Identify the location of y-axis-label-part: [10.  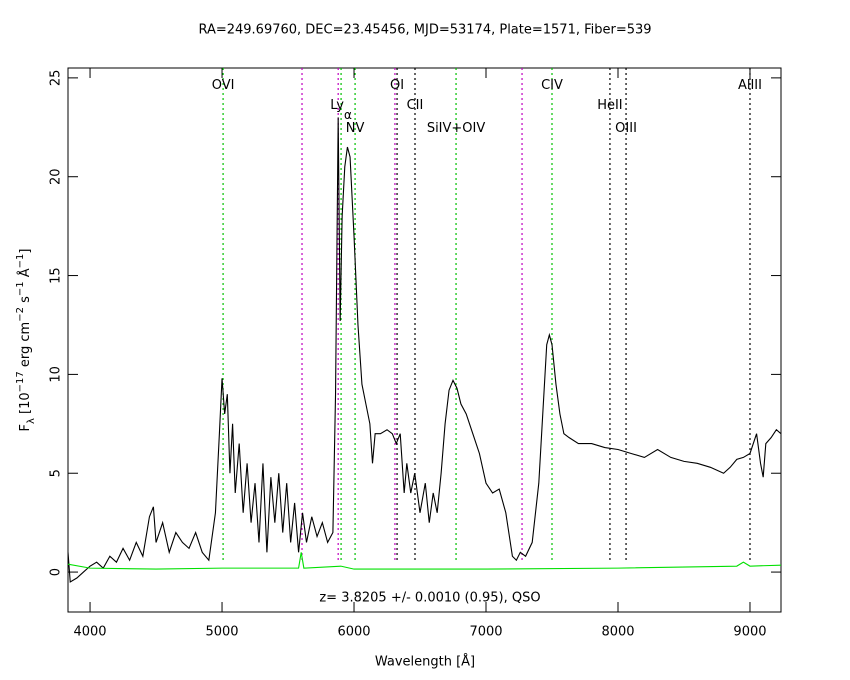
(25, 405).